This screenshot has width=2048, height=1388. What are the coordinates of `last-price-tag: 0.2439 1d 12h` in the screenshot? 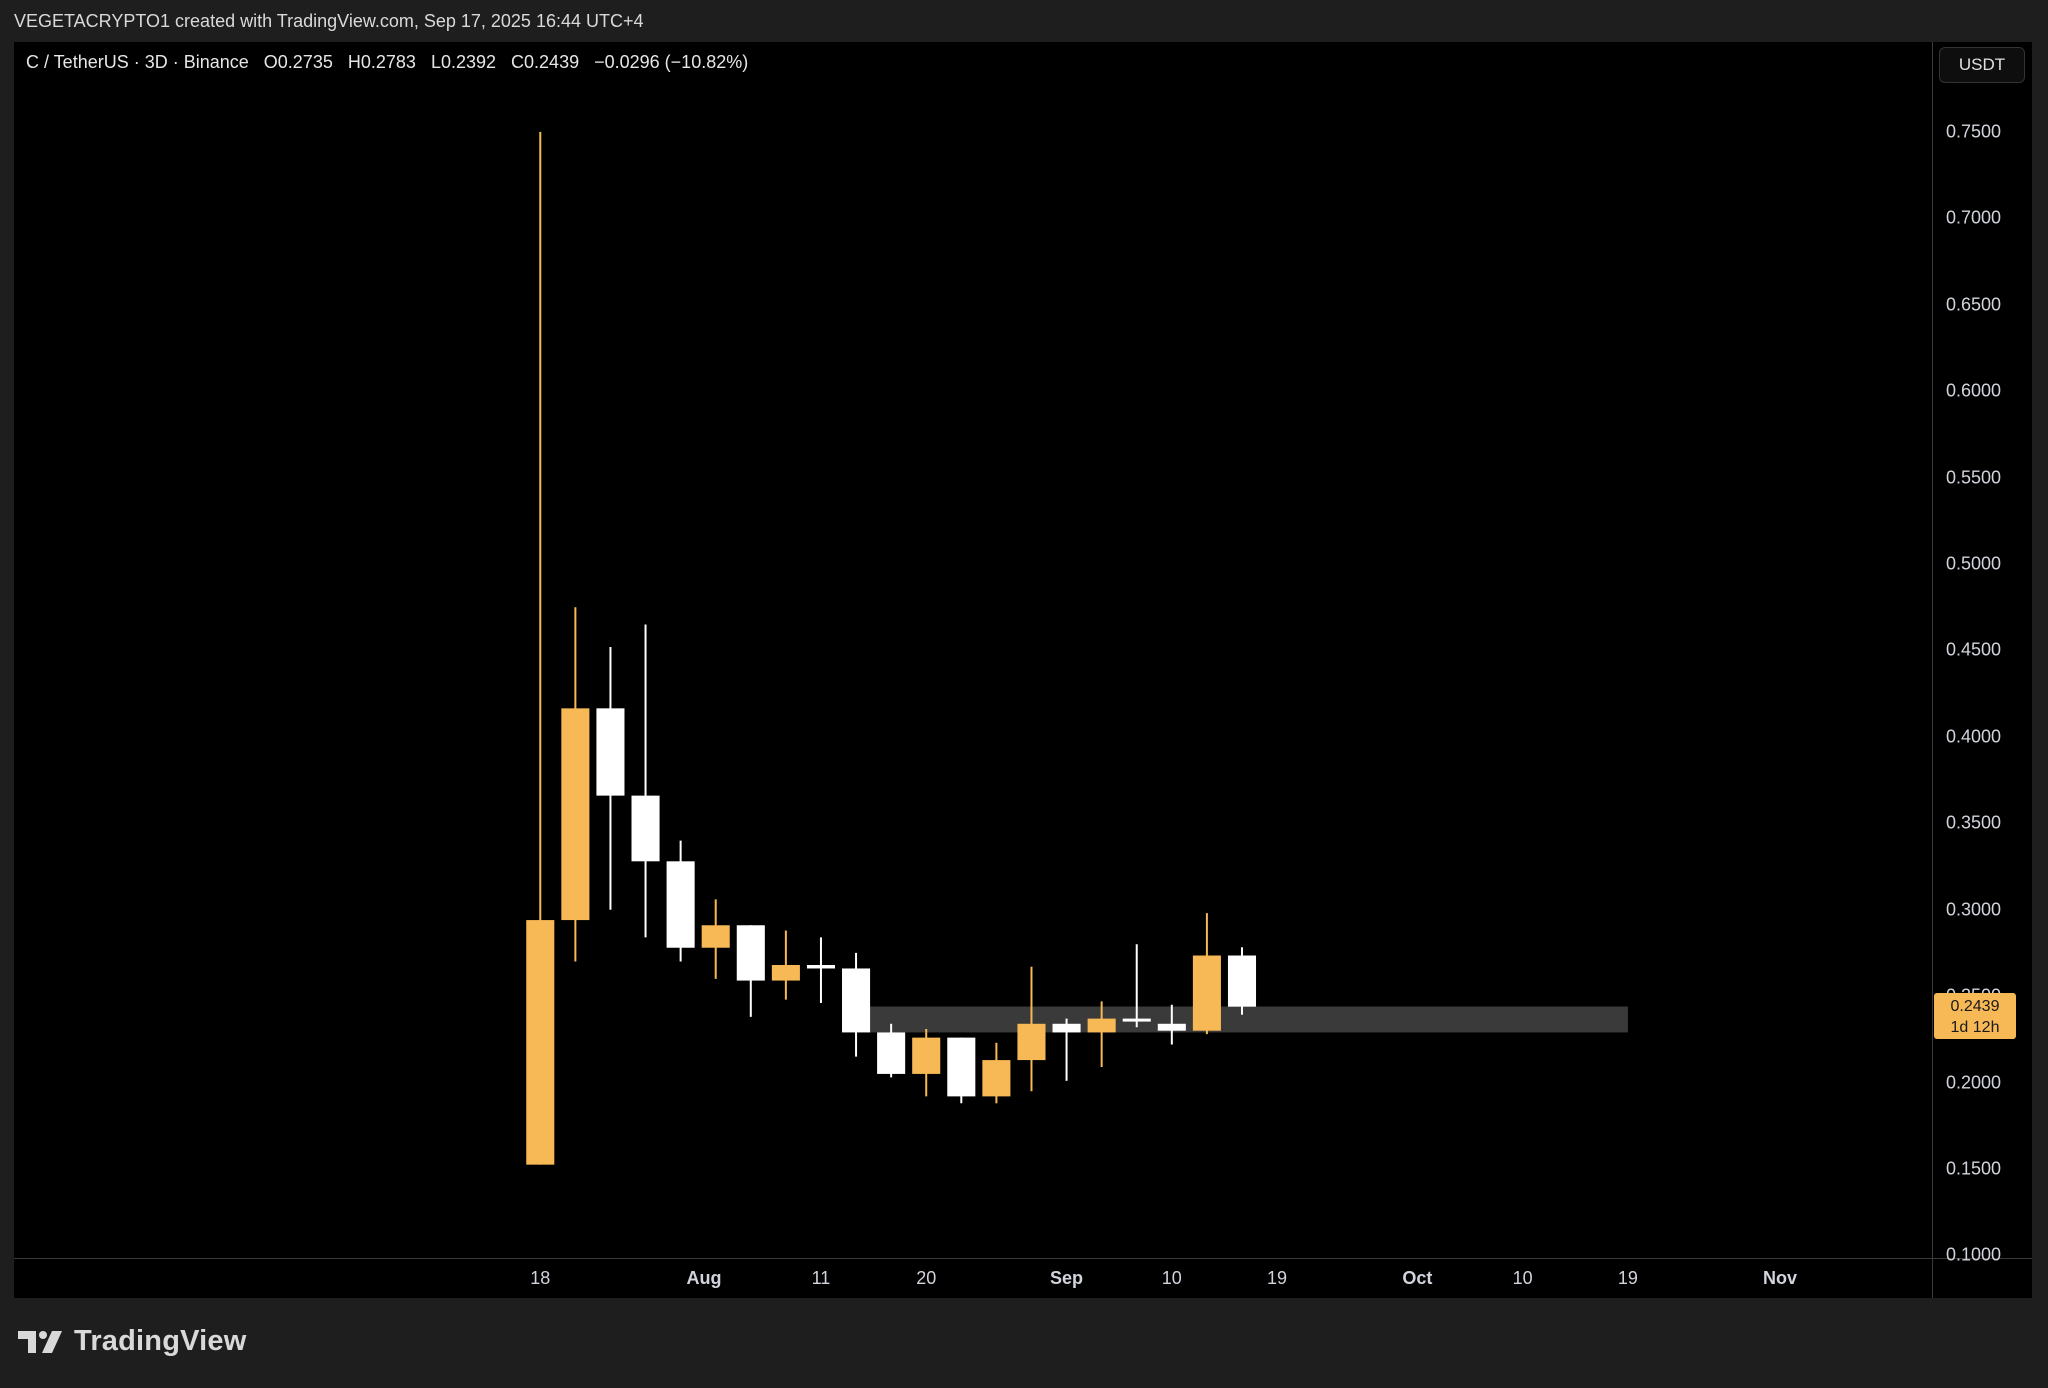 It's located at (1975, 1016).